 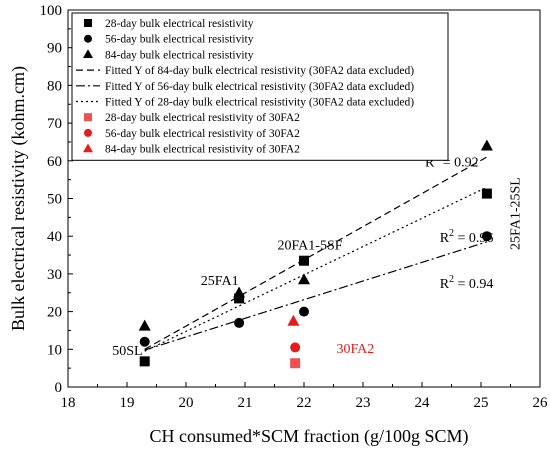 I want to click on x-tick-label: 24, so click(x=423, y=403).